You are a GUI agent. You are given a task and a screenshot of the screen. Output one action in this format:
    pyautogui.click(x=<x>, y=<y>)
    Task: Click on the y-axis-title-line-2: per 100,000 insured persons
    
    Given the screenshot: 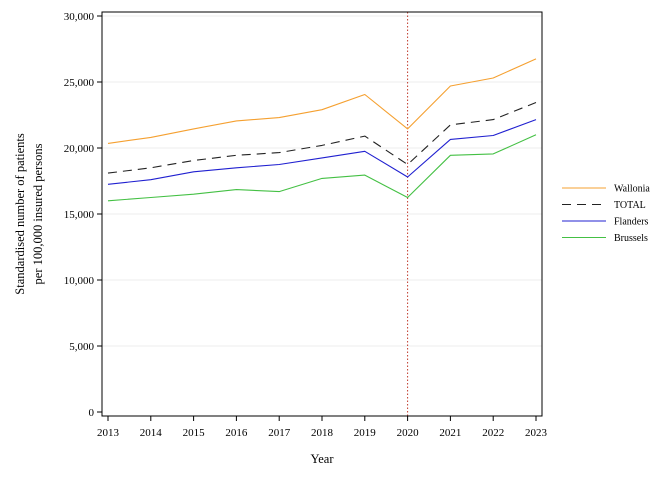 What is the action you would take?
    pyautogui.click(x=38, y=213)
    